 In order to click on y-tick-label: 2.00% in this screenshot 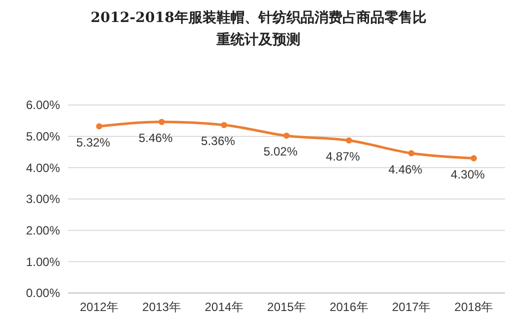, I will do `click(43, 231)`.